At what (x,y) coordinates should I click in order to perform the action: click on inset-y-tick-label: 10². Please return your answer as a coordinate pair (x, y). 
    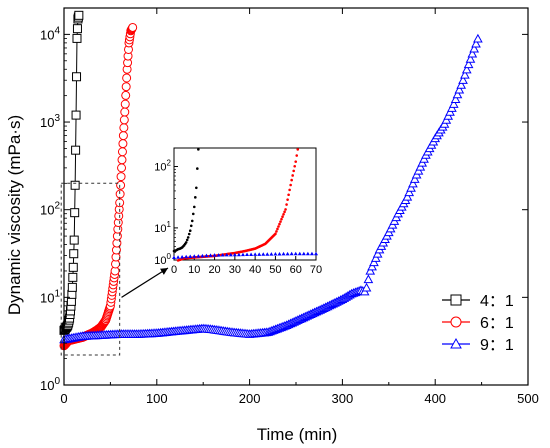
    Looking at the image, I should click on (162, 165).